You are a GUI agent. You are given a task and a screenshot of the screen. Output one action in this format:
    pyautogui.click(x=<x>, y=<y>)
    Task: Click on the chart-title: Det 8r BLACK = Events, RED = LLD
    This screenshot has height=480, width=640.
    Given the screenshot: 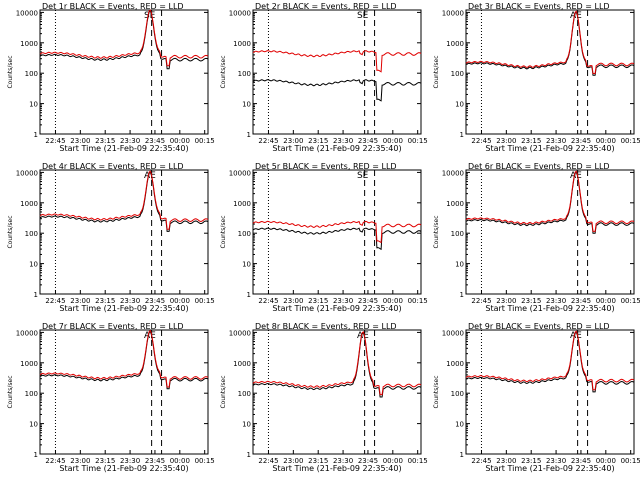 What is the action you would take?
    pyautogui.click(x=326, y=326)
    